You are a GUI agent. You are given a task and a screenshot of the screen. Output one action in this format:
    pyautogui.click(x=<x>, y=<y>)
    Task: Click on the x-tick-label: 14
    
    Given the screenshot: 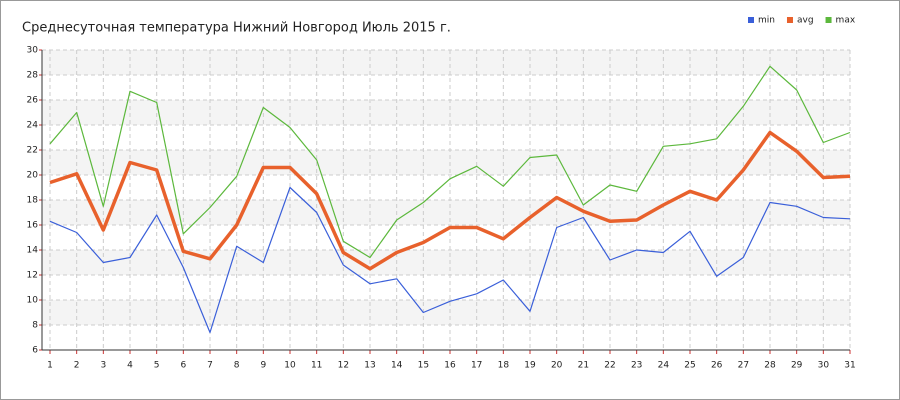 What is the action you would take?
    pyautogui.click(x=397, y=366)
    